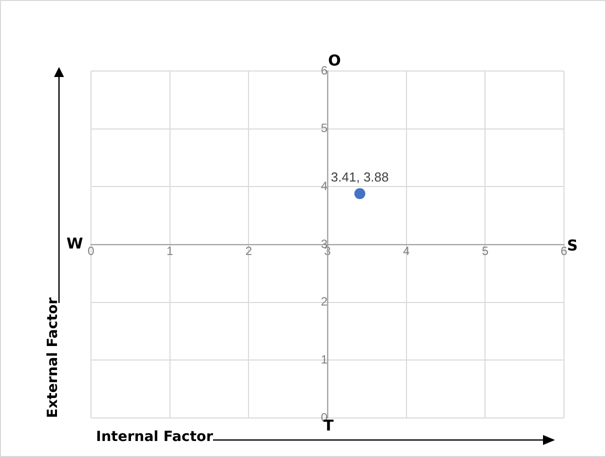 The image size is (606, 457). What do you see at coordinates (324, 128) in the screenshot?
I see `y-tick-label: 5` at bounding box center [324, 128].